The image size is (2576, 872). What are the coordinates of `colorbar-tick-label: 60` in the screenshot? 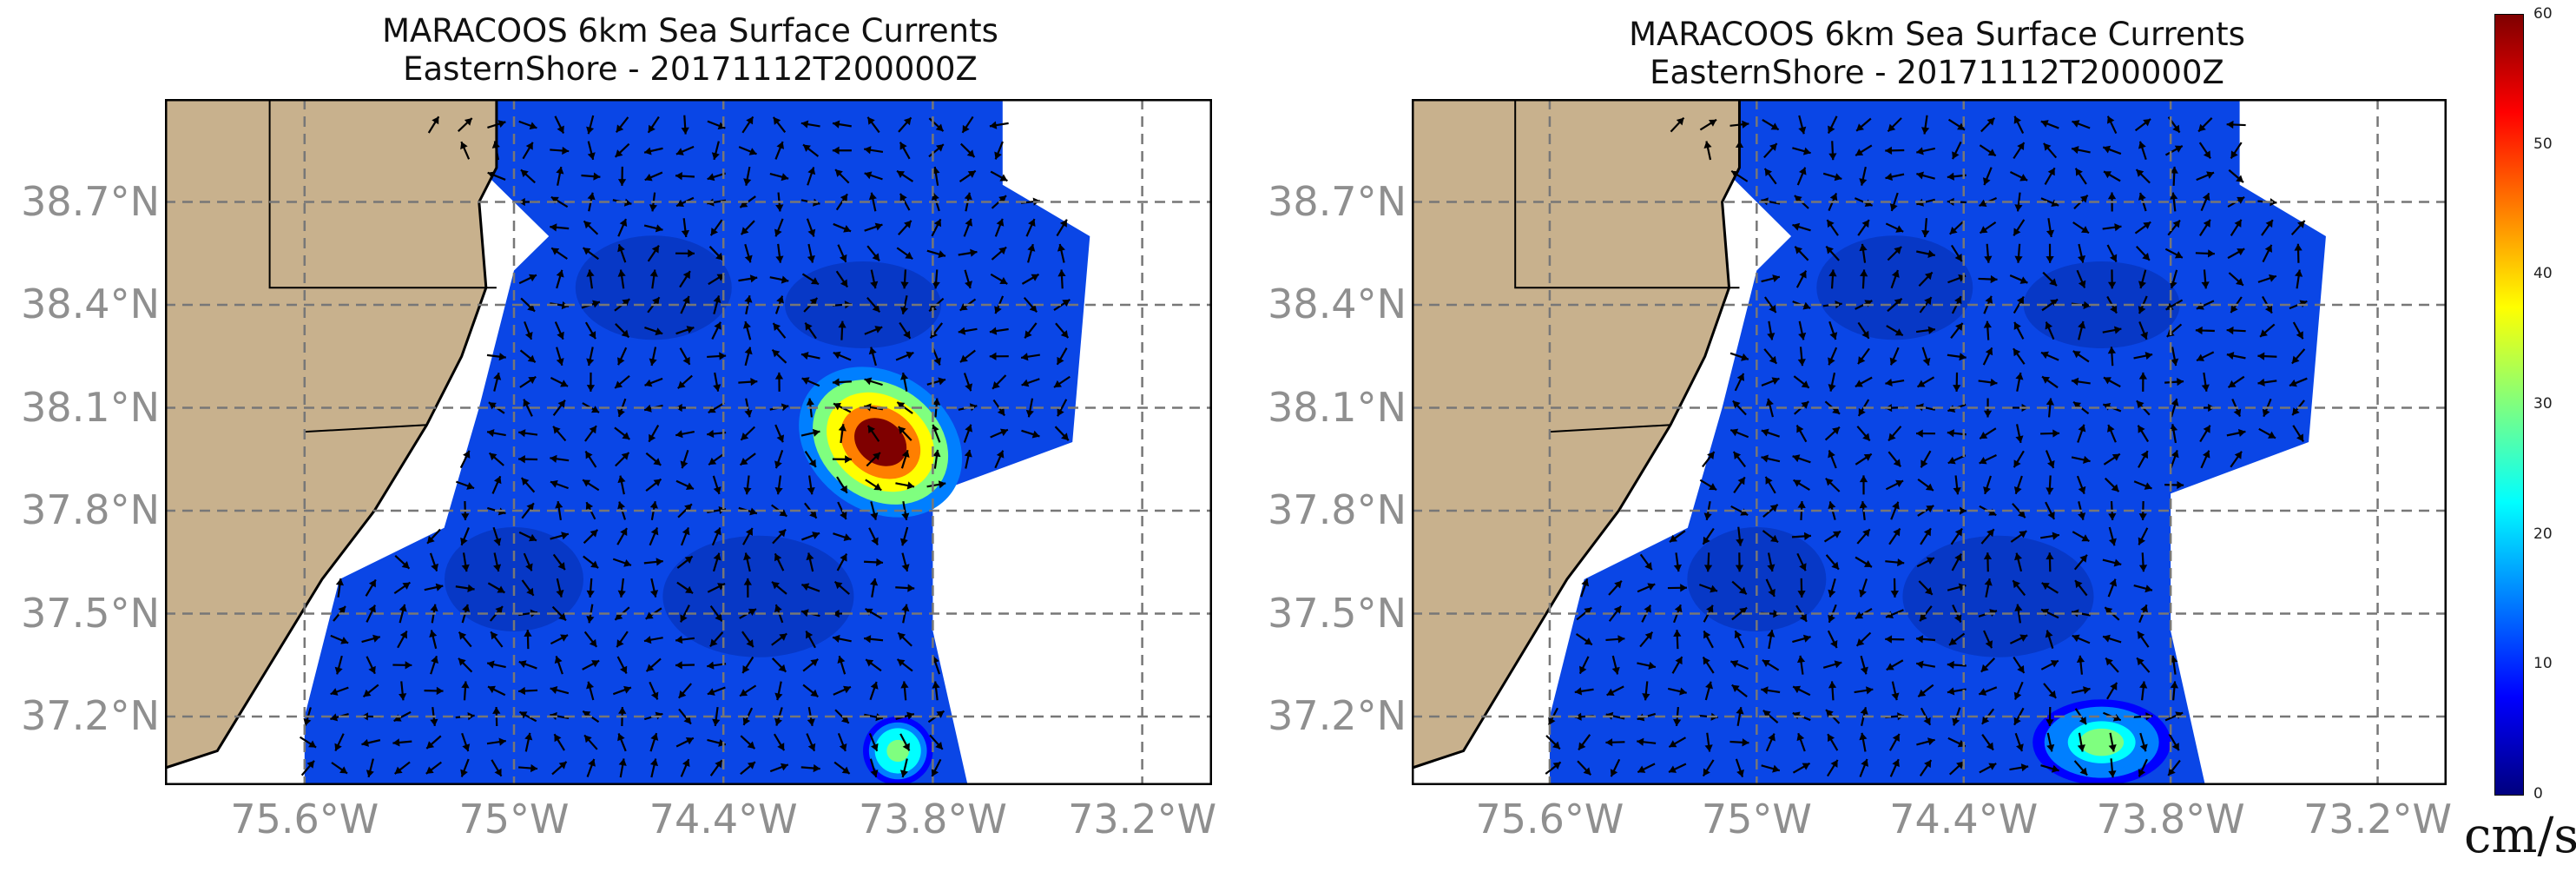 It's located at (2543, 14).